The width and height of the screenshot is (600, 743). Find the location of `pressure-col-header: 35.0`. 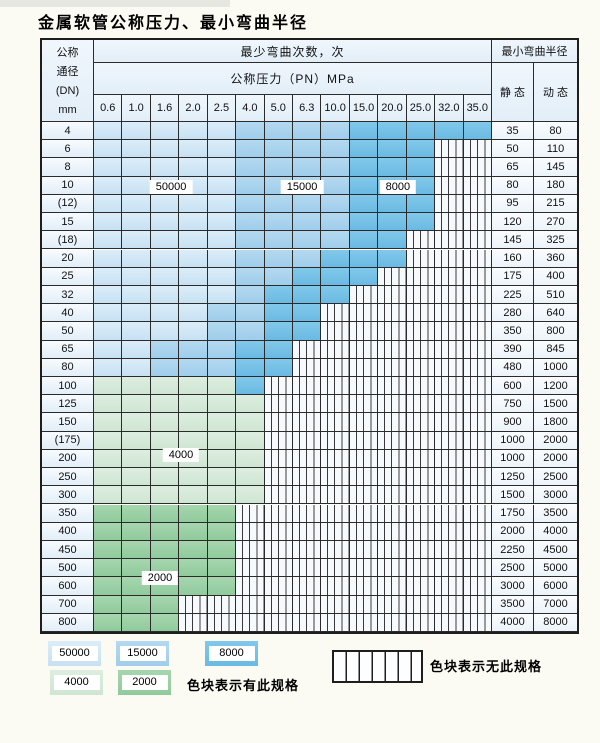

pressure-col-header: 35.0 is located at coordinates (477, 108).